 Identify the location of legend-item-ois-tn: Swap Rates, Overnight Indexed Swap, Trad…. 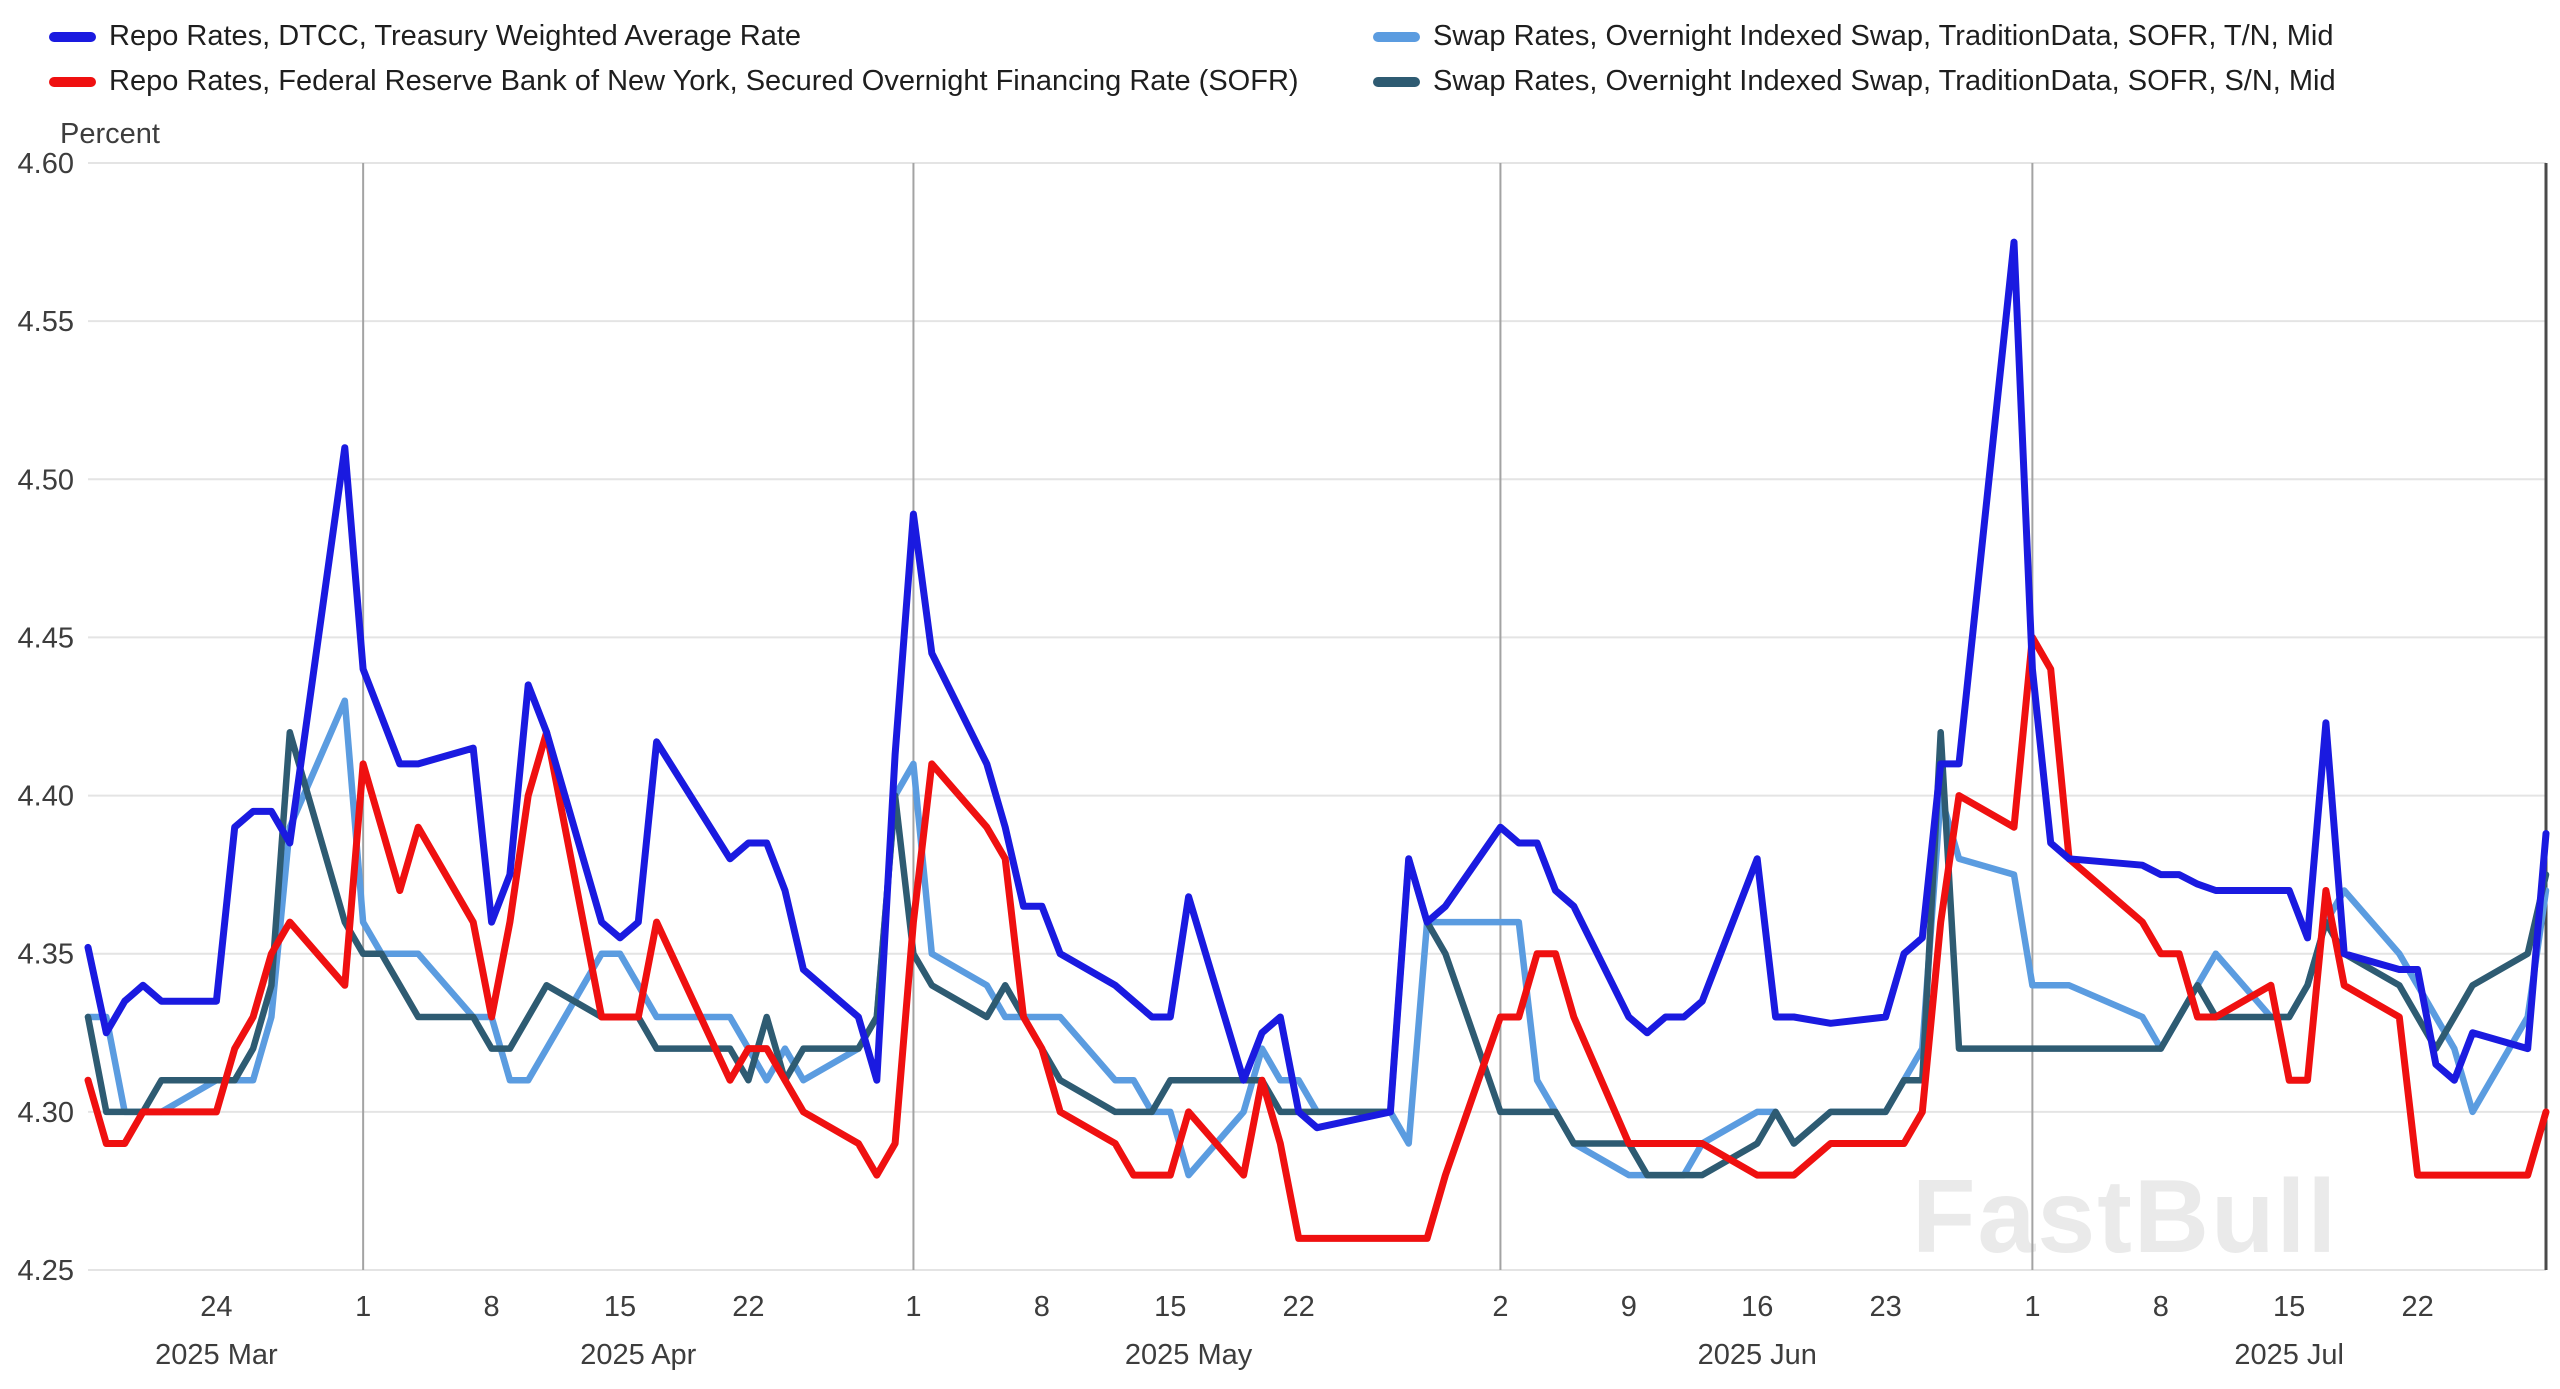
(1854, 36).